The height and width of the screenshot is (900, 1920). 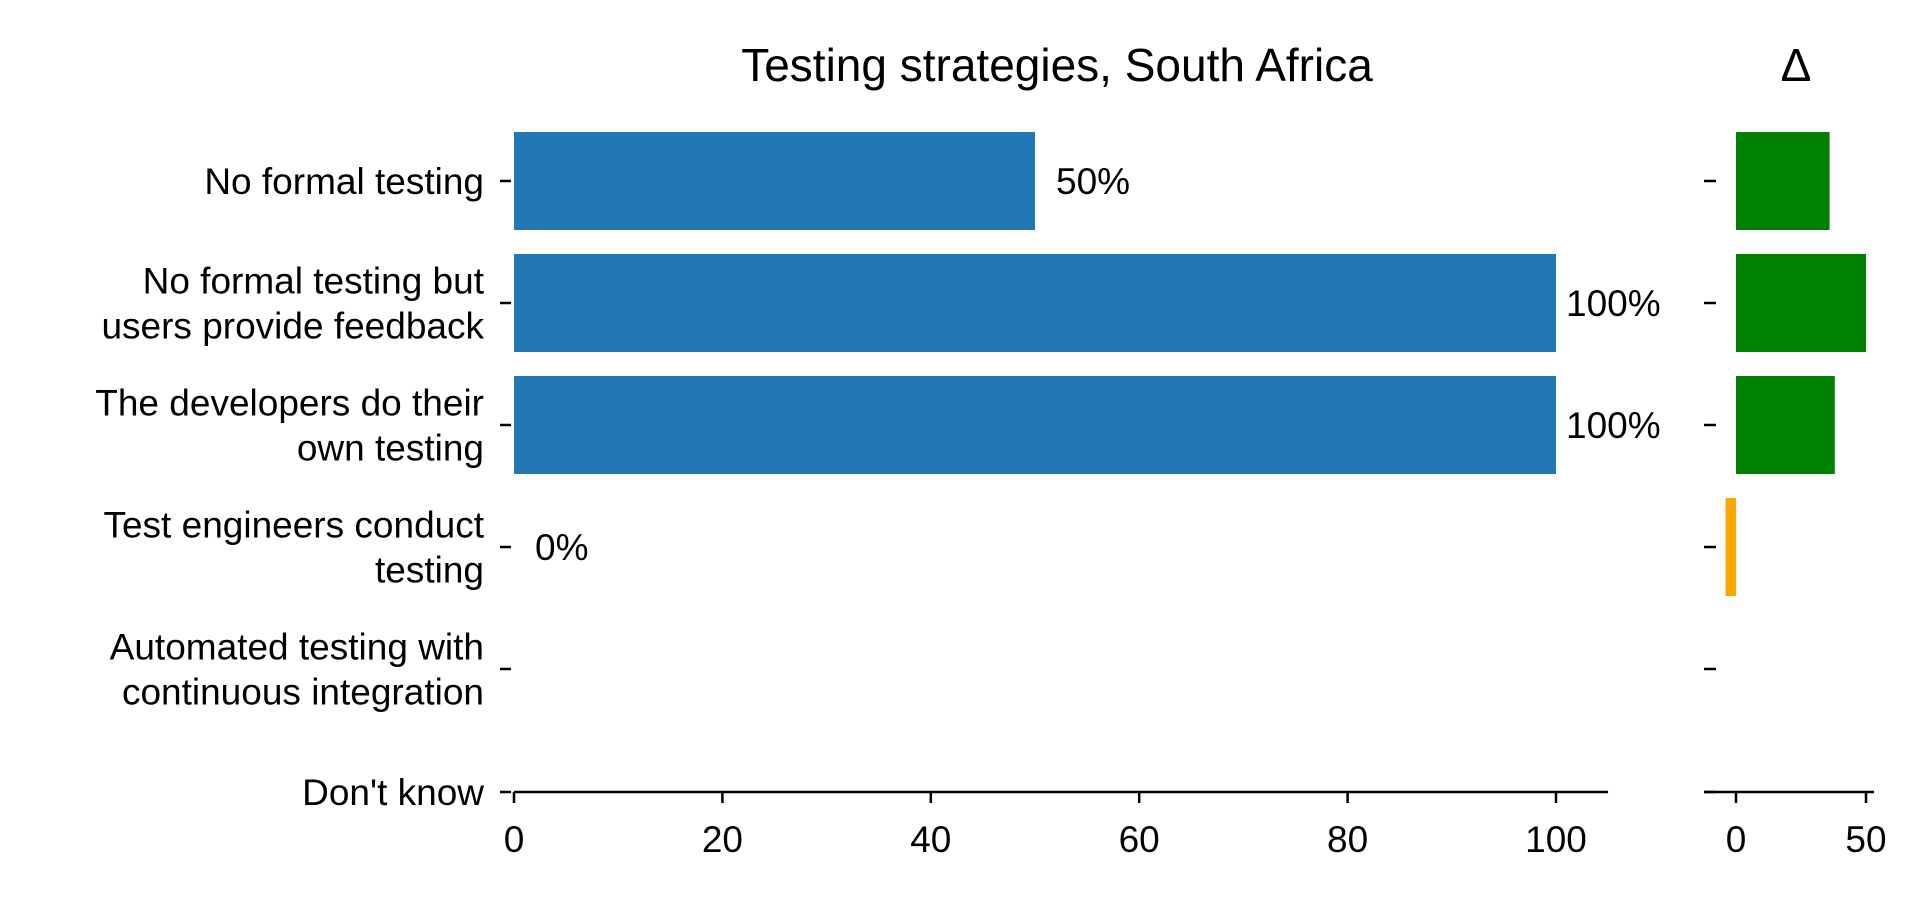 I want to click on delta-chart-title: Δ, so click(x=1796, y=65).